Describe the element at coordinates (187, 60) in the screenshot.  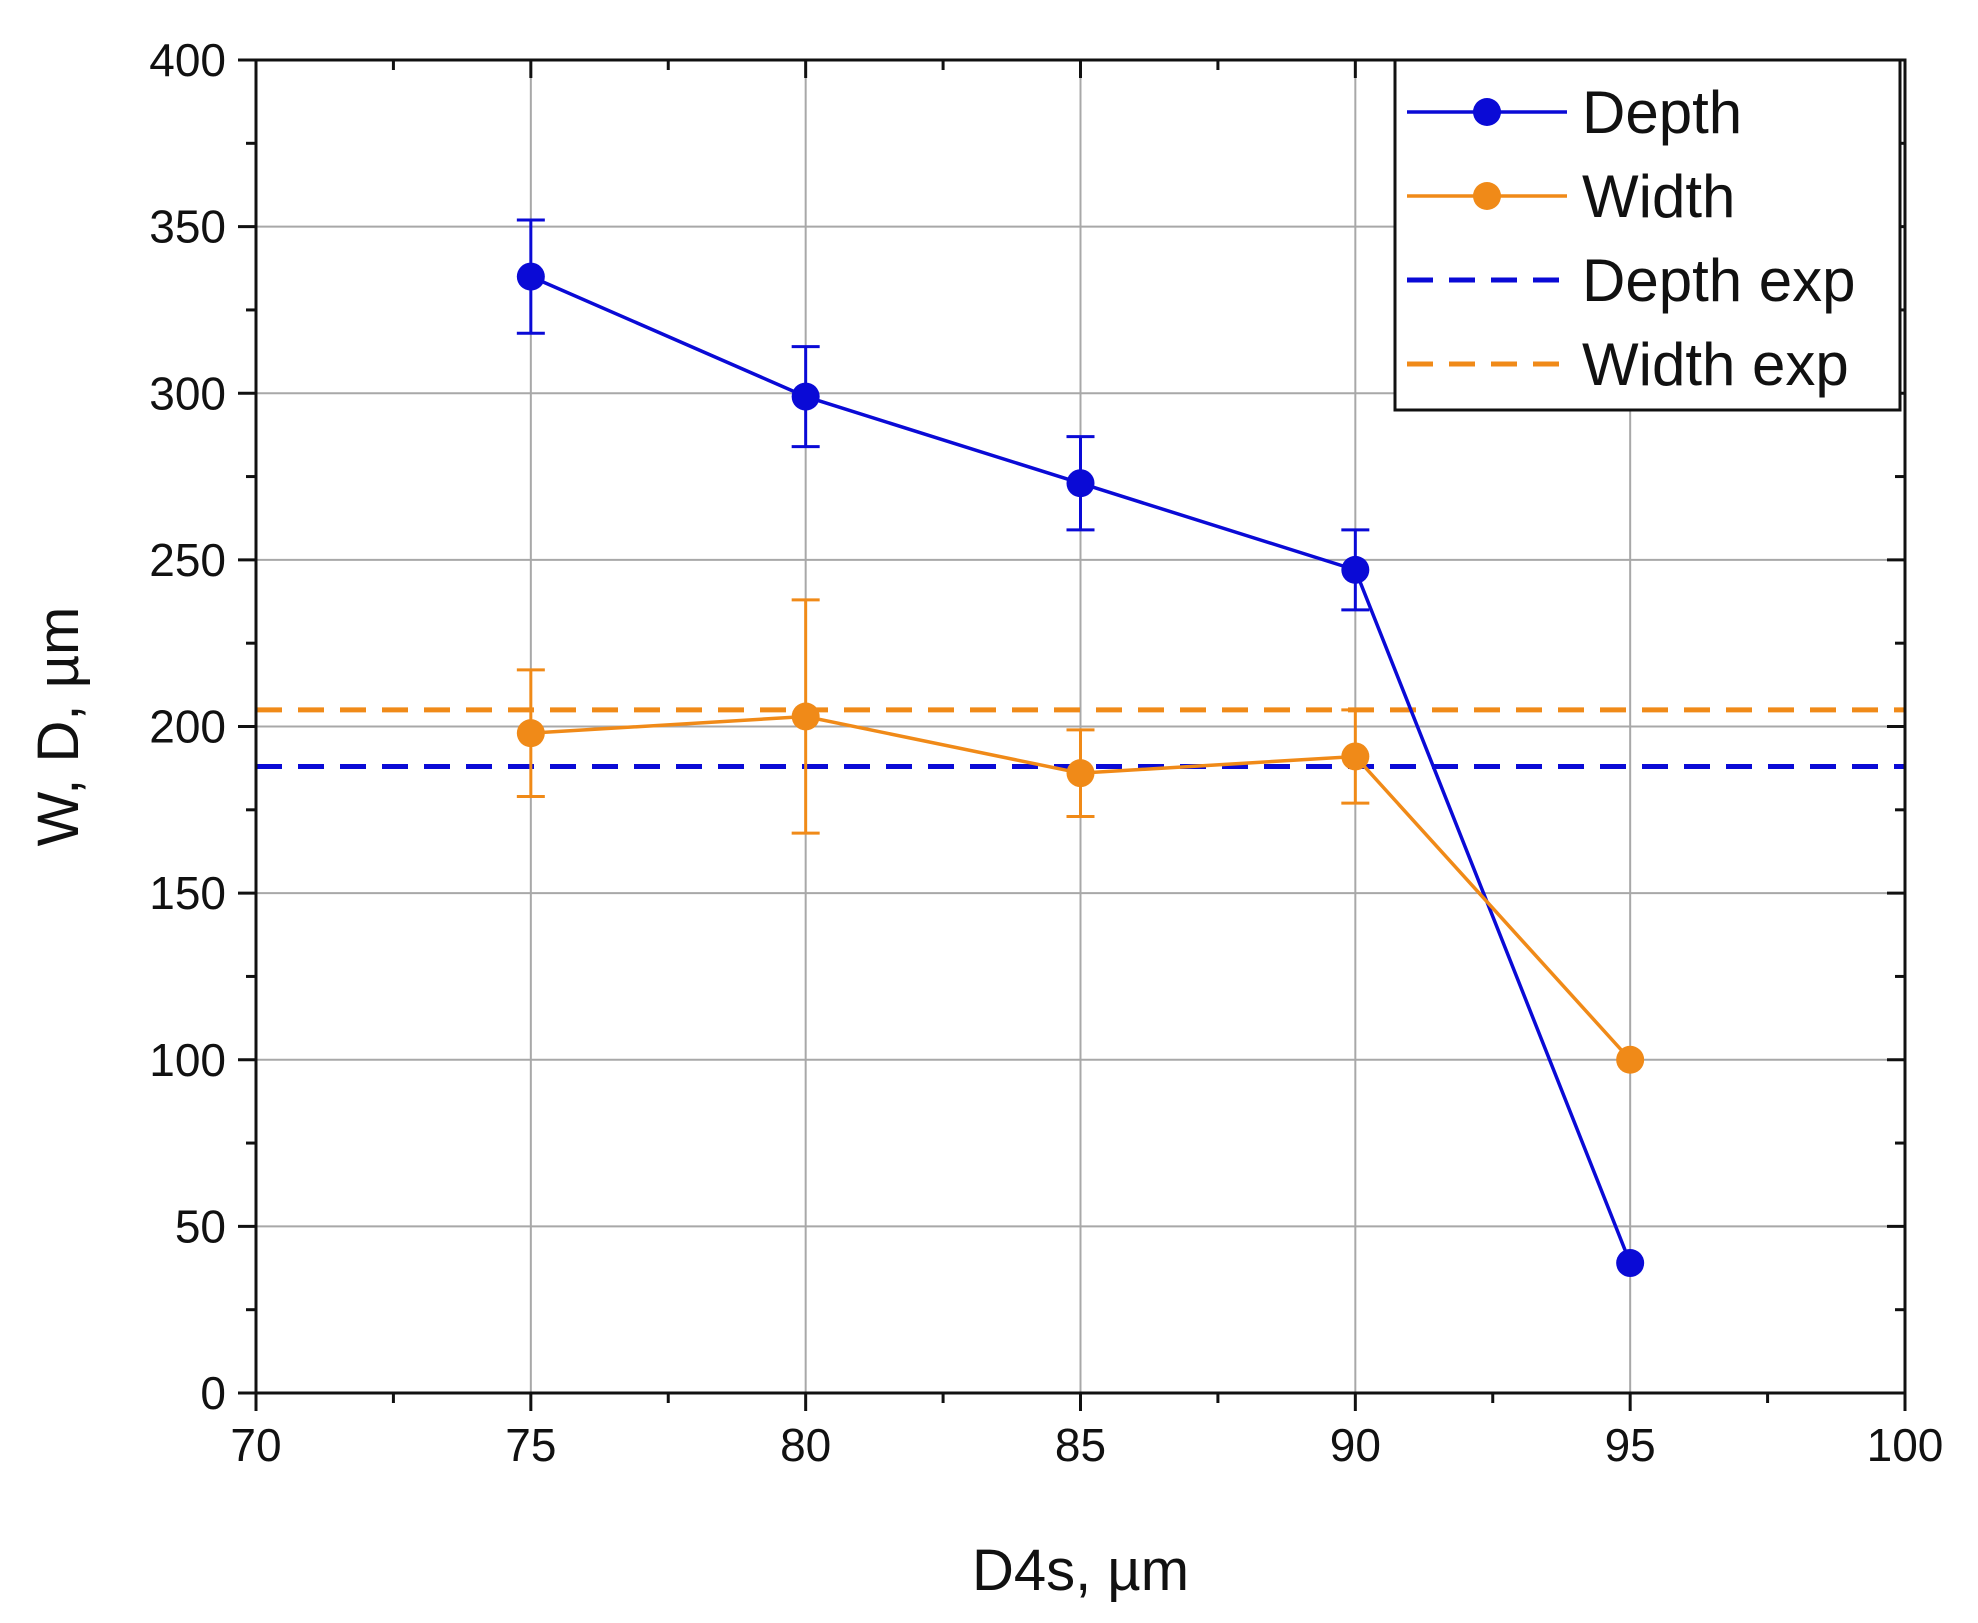
I see `y-tick-label: 400` at that location.